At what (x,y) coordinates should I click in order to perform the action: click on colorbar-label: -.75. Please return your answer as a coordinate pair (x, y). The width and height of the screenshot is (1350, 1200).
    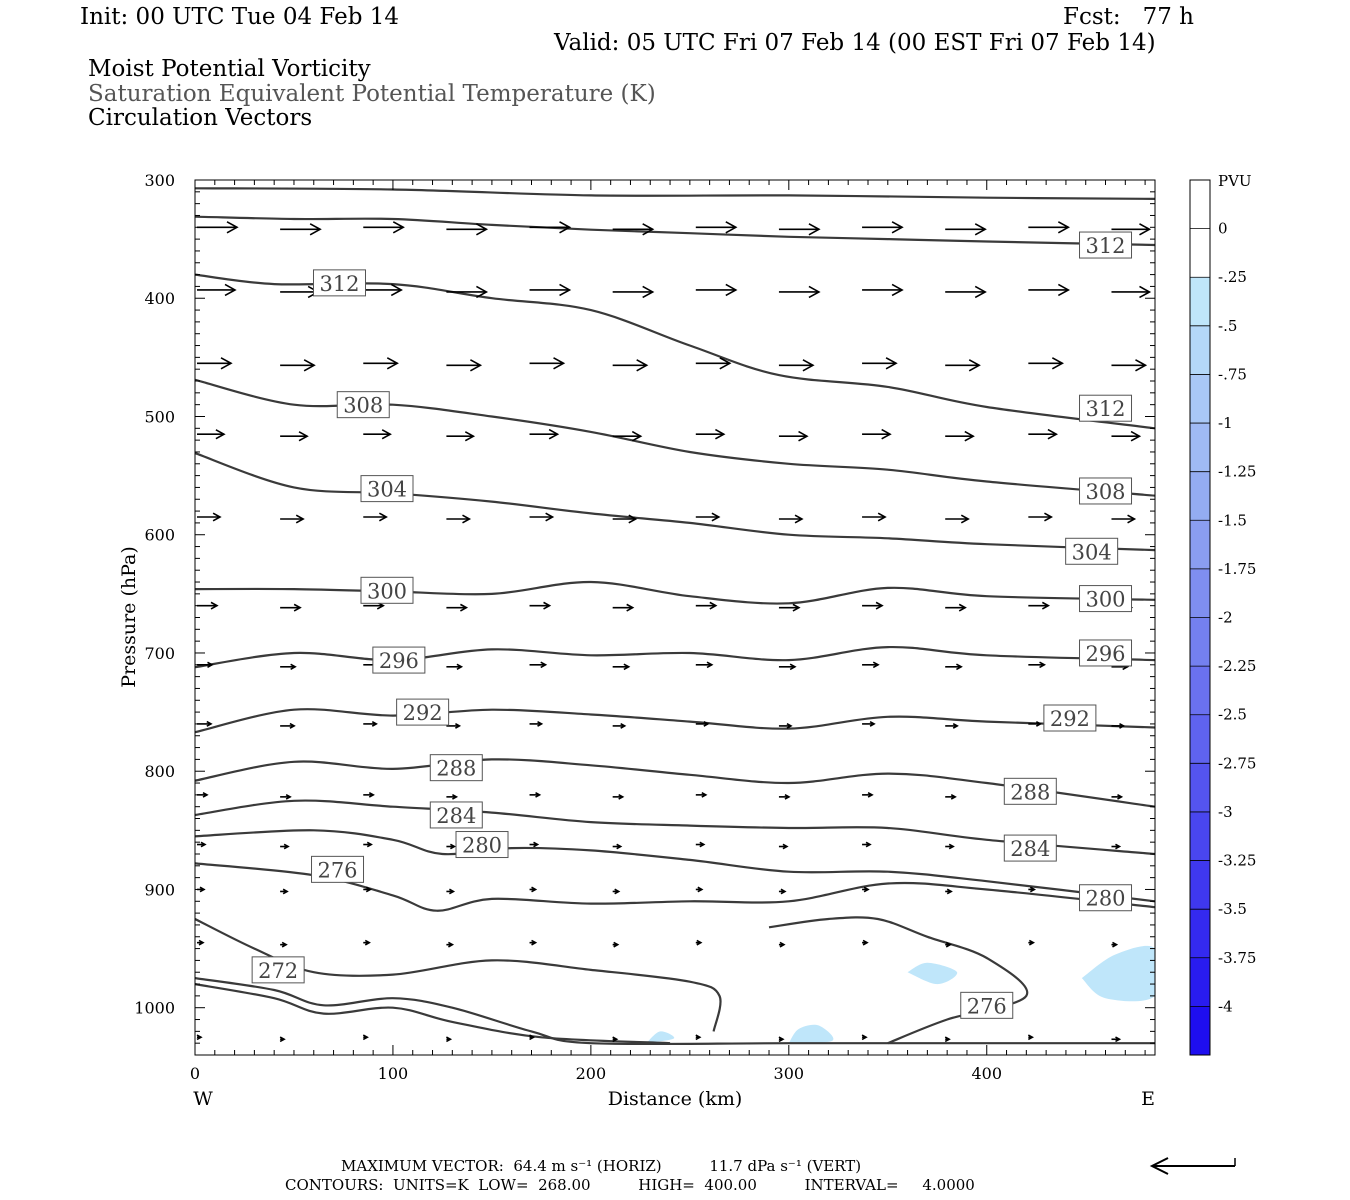
    Looking at the image, I should click on (1232, 374).